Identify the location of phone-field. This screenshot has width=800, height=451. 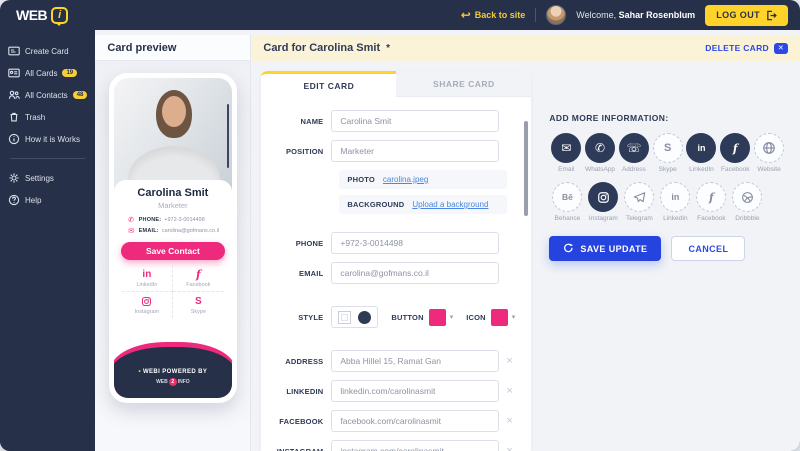
(415, 243).